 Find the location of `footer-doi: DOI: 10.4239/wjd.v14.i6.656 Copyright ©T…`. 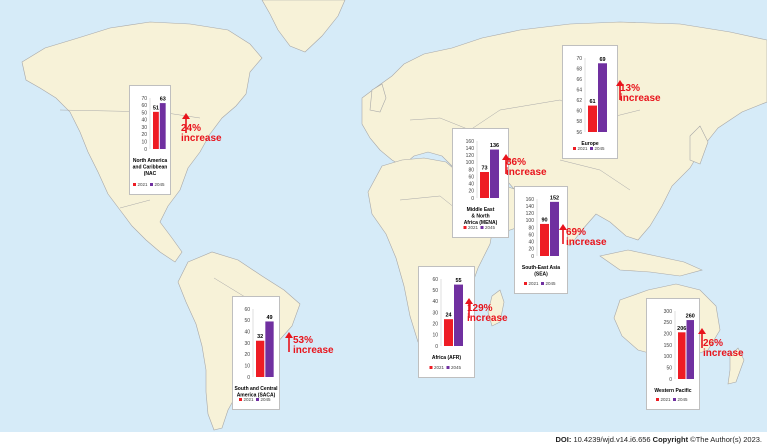

footer-doi: DOI: 10.4239/wjd.v14.i6.656 Copyright ©T… is located at coordinates (381, 439).